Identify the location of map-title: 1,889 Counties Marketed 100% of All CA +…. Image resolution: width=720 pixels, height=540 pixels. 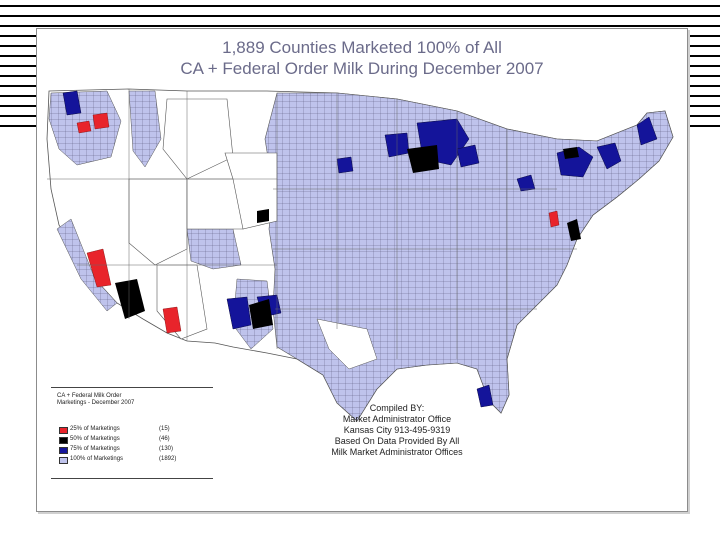
(362, 58).